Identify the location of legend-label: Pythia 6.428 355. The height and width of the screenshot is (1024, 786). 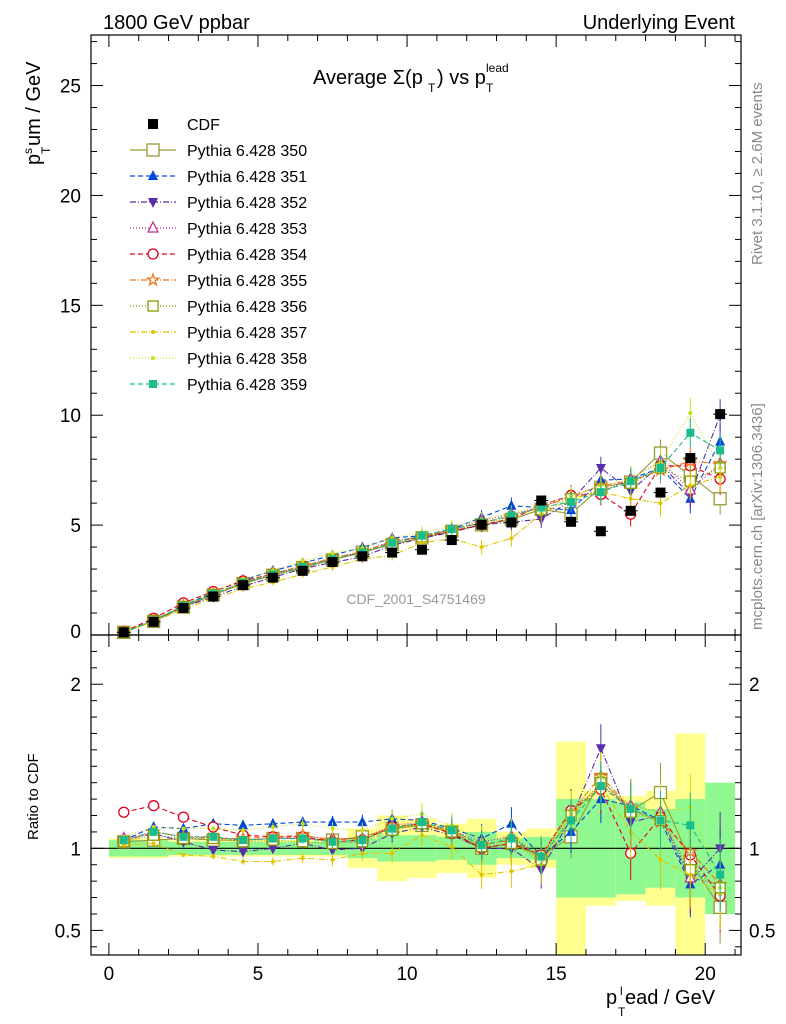
(247, 281).